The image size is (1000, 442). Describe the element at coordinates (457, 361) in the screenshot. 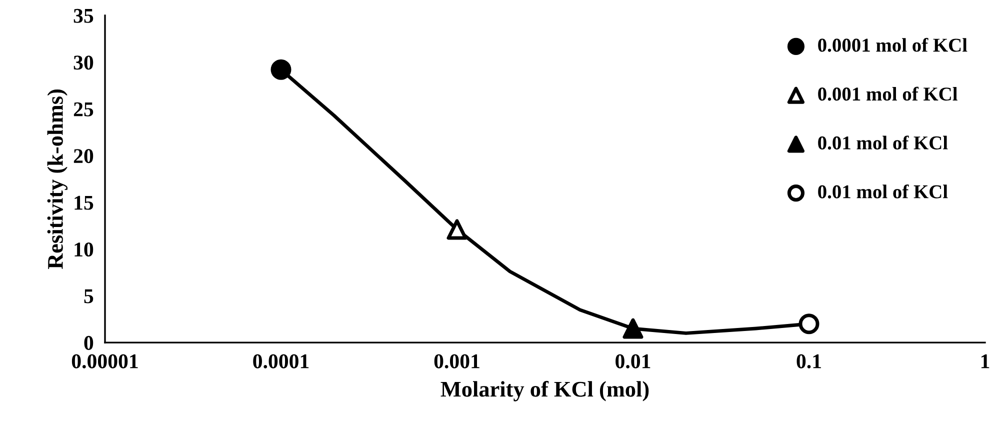

I see `x-tick-label: 0.001` at that location.